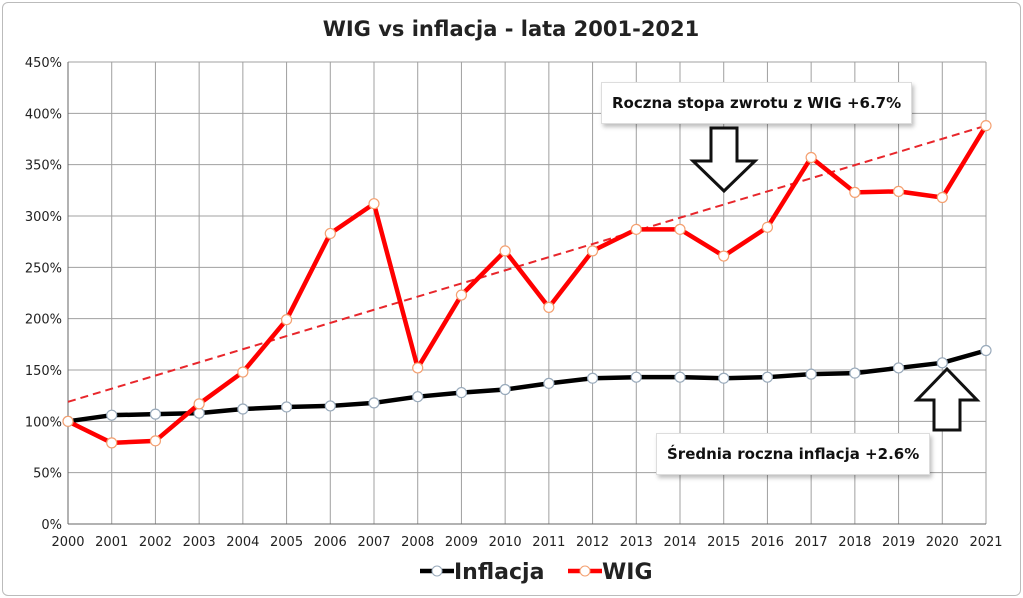  Describe the element at coordinates (898, 542) in the screenshot. I see `x-tick-label: 2019` at that location.